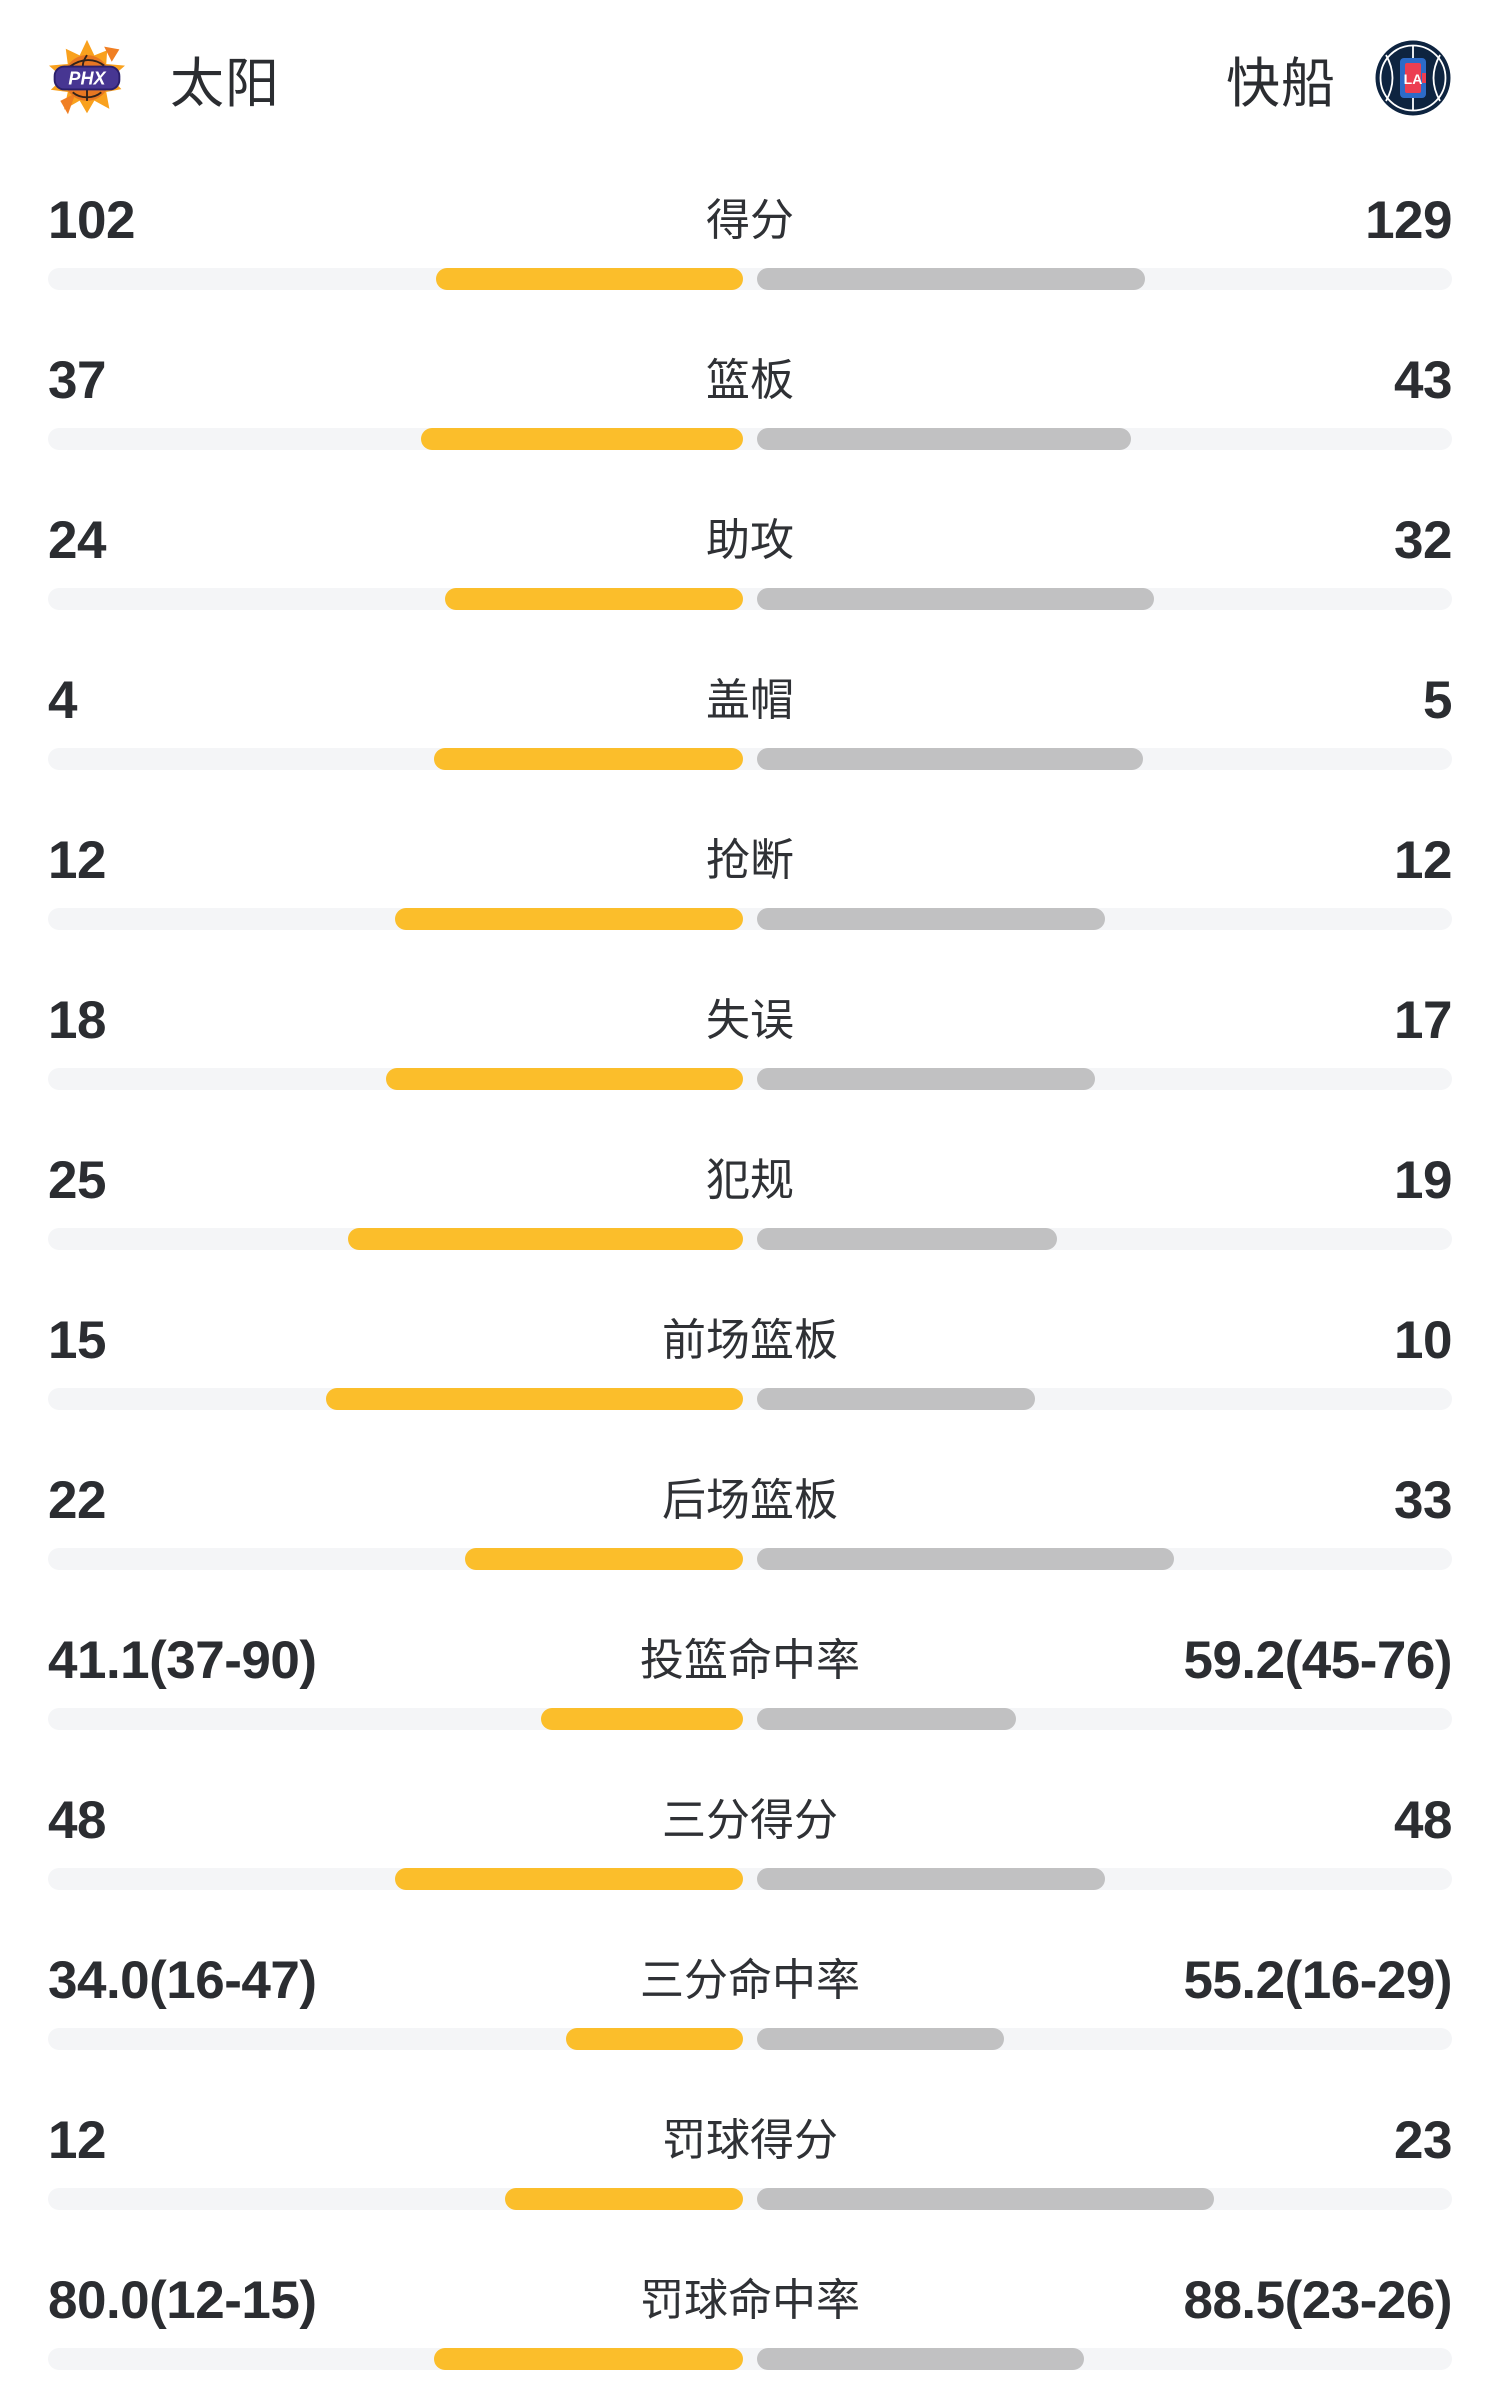 The image size is (1500, 2400). I want to click on stat-row: 12 抢断 12, so click(750, 890).